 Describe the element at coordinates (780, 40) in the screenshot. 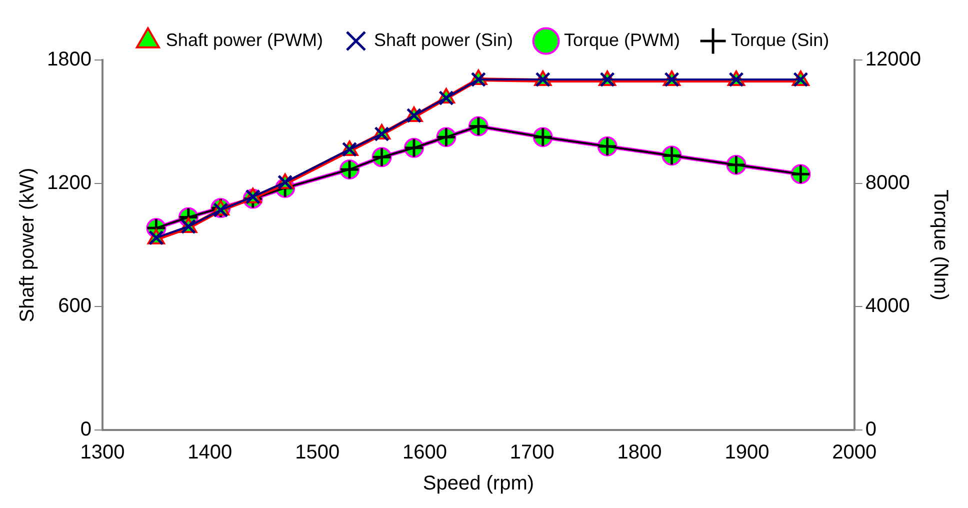

I see `legend-label: Torque (Sin)` at that location.